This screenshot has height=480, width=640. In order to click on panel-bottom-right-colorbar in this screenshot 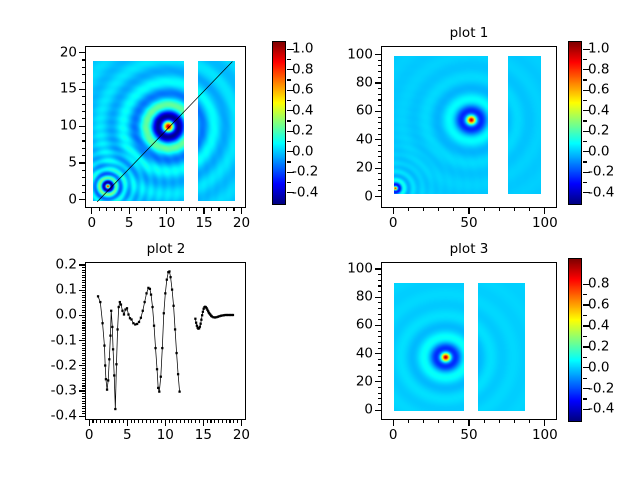, I will do `click(575, 340)`.